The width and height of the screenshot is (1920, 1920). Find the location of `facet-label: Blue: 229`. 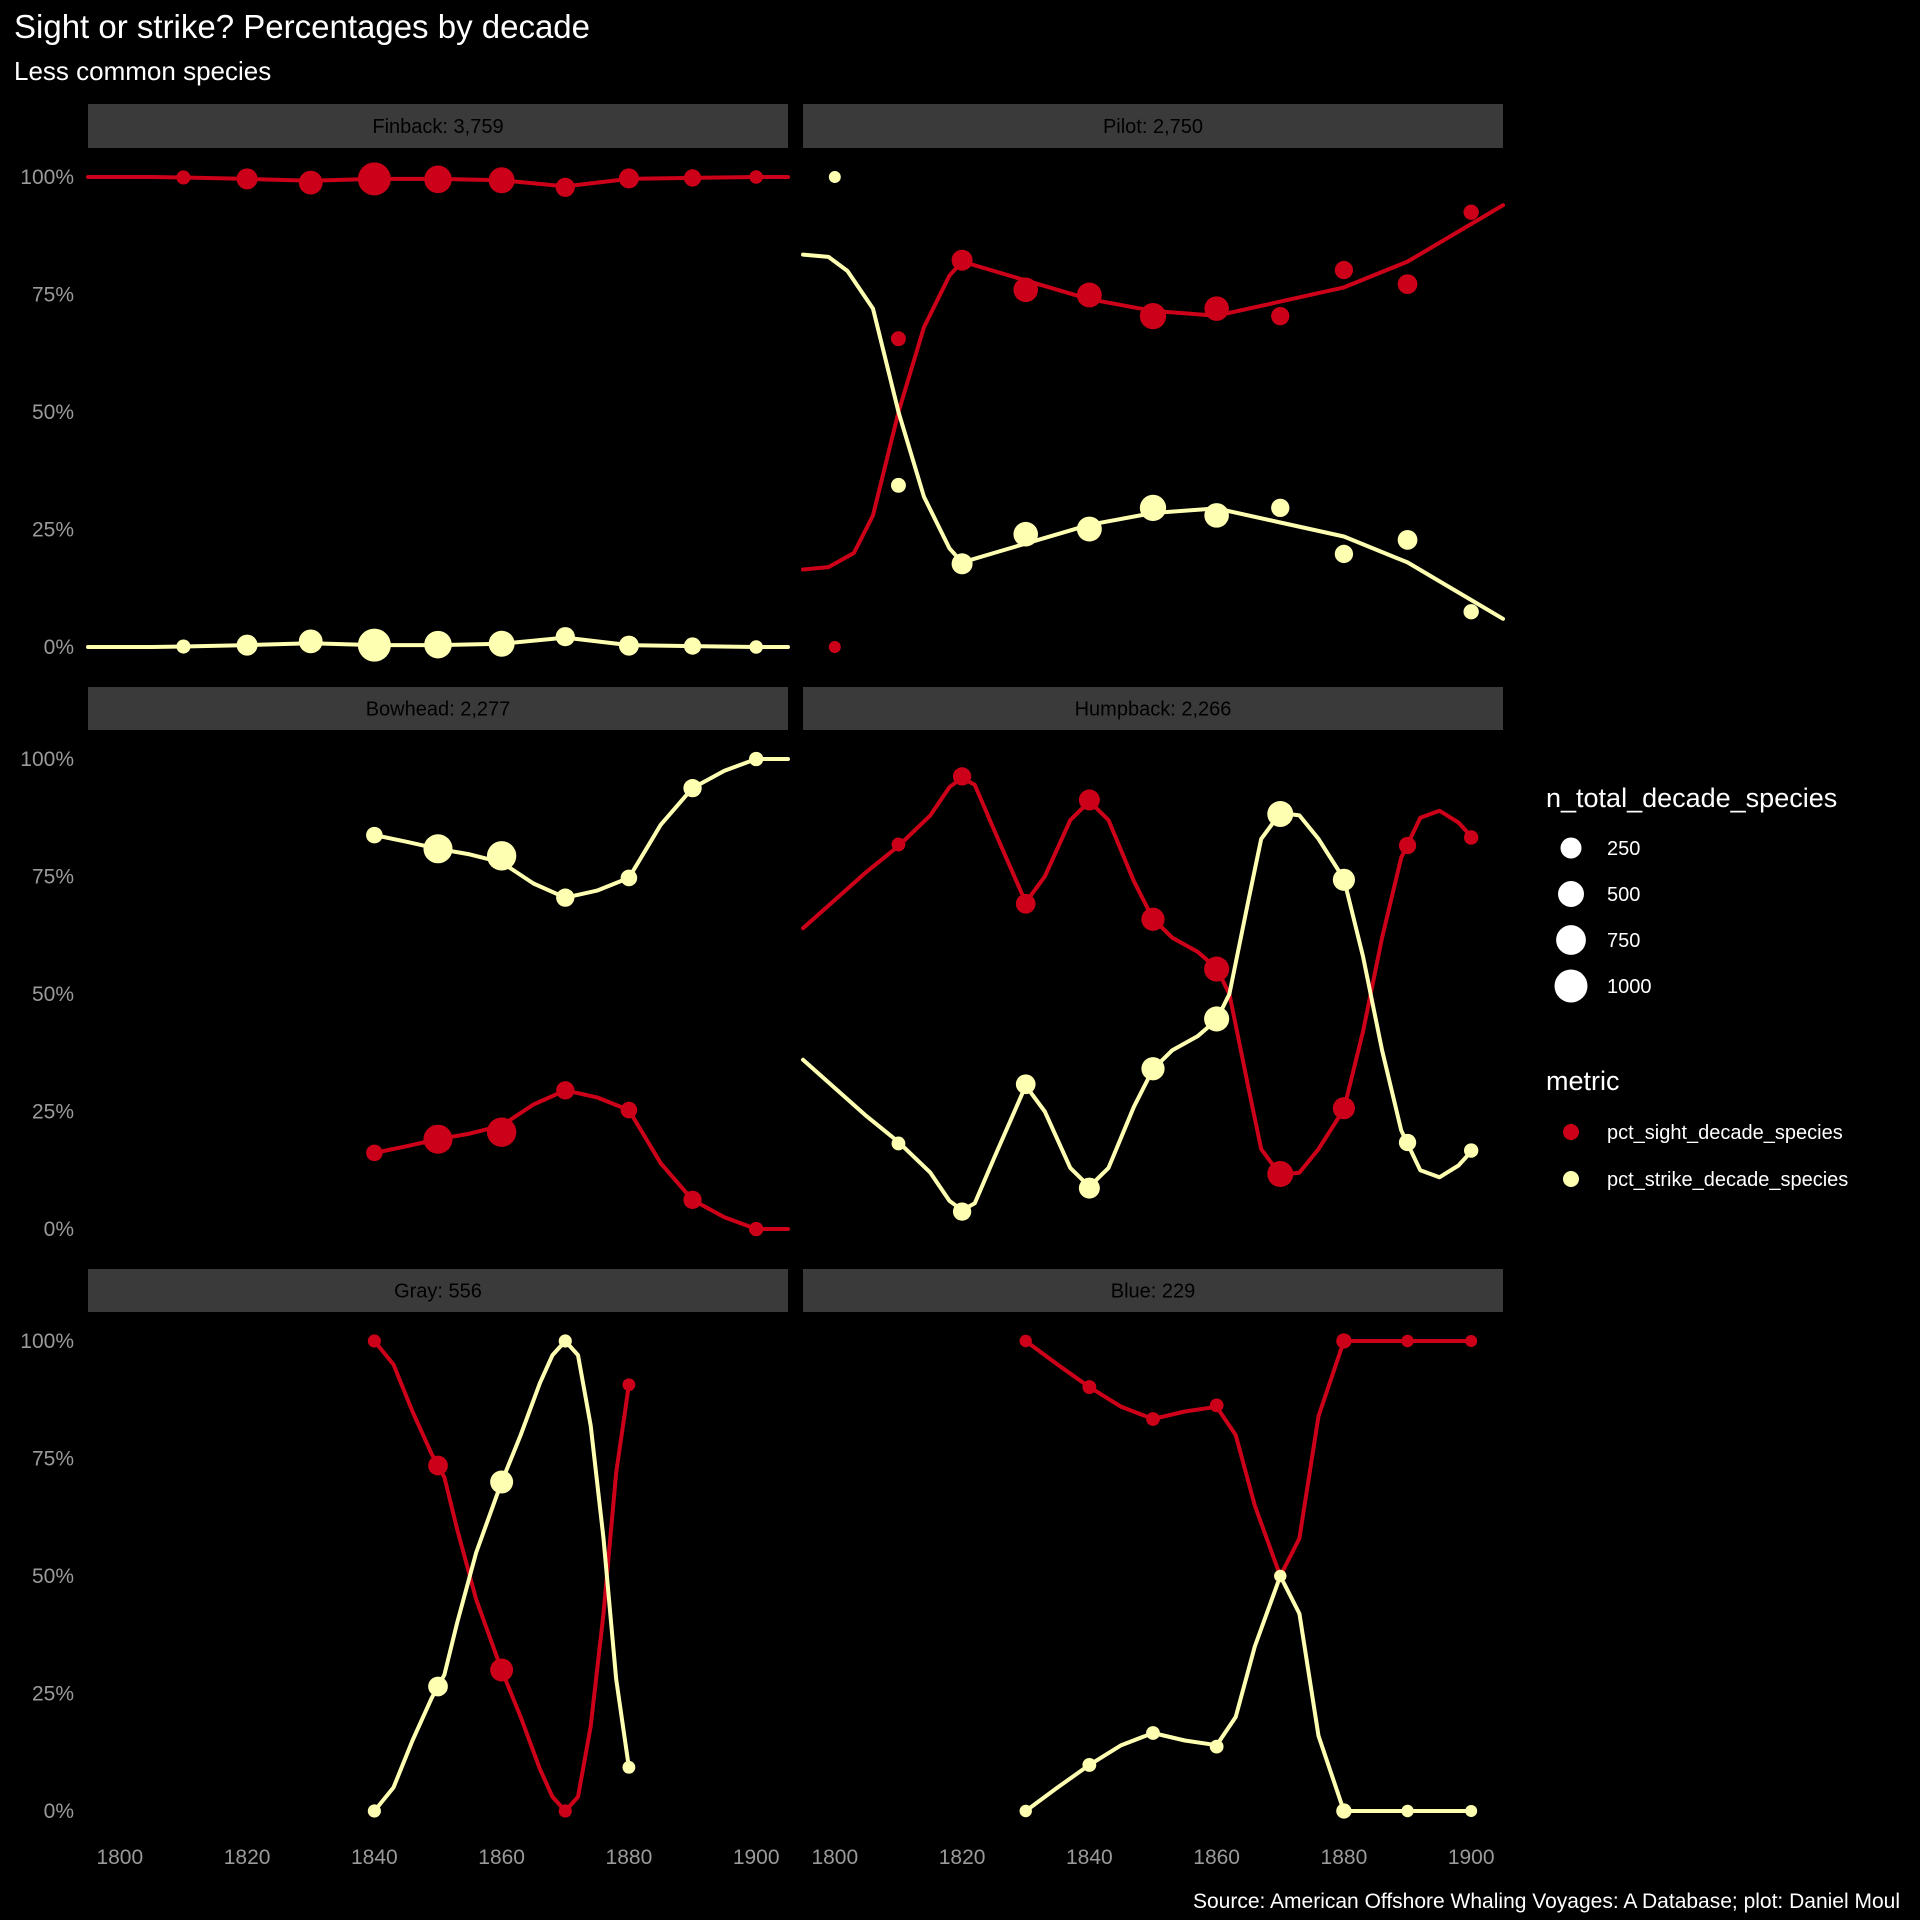

facet-label: Blue: 229 is located at coordinates (1153, 1292).